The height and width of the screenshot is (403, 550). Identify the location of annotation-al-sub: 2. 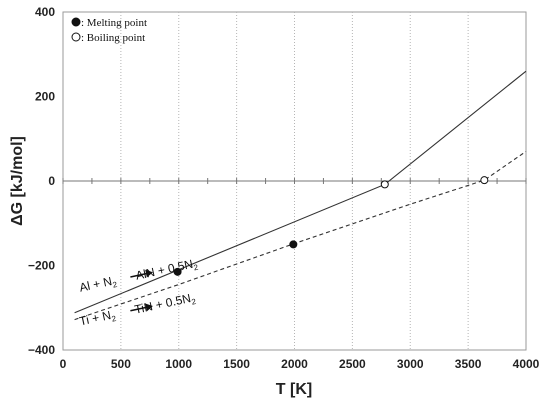
(115, 285).